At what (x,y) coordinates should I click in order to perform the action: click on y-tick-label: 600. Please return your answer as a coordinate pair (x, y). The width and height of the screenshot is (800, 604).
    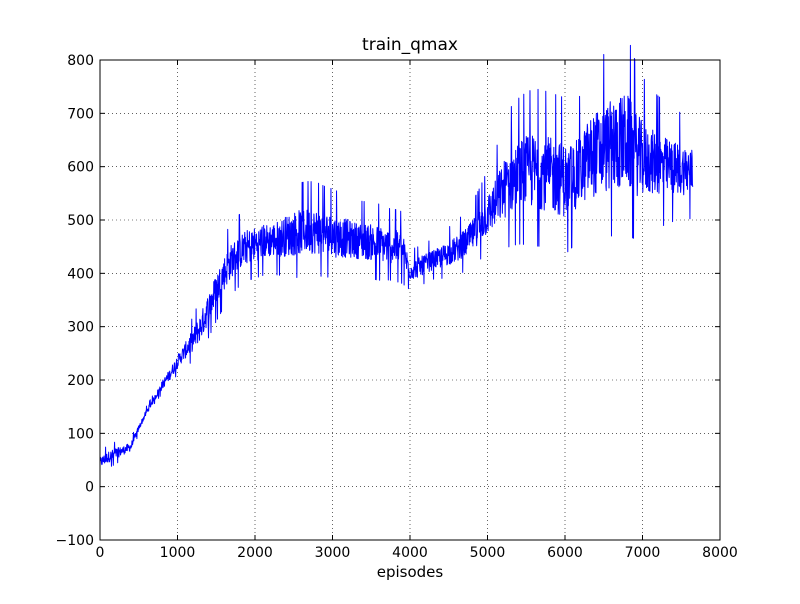
    Looking at the image, I should click on (80, 168).